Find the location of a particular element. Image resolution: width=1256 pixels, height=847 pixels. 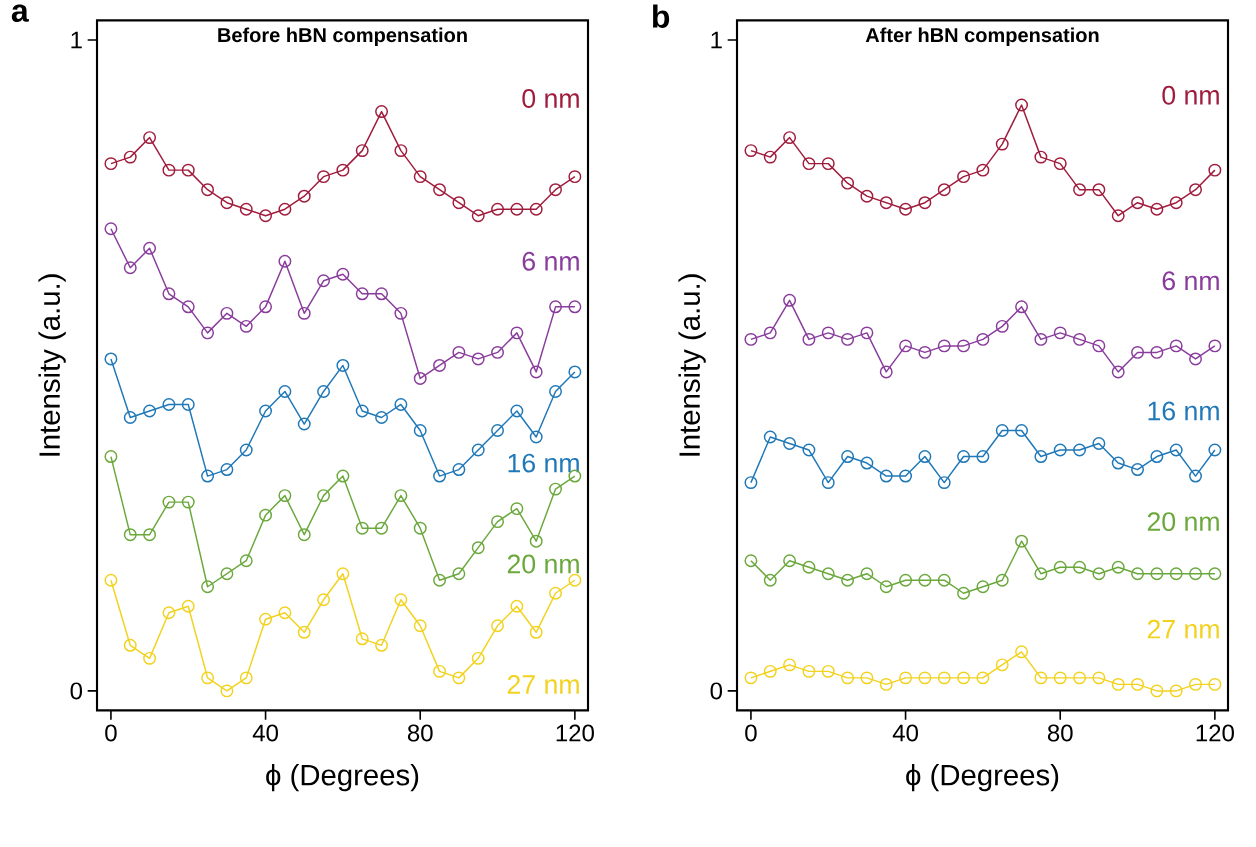

x-axis-title: ϕ (Degrees) is located at coordinates (982, 777).